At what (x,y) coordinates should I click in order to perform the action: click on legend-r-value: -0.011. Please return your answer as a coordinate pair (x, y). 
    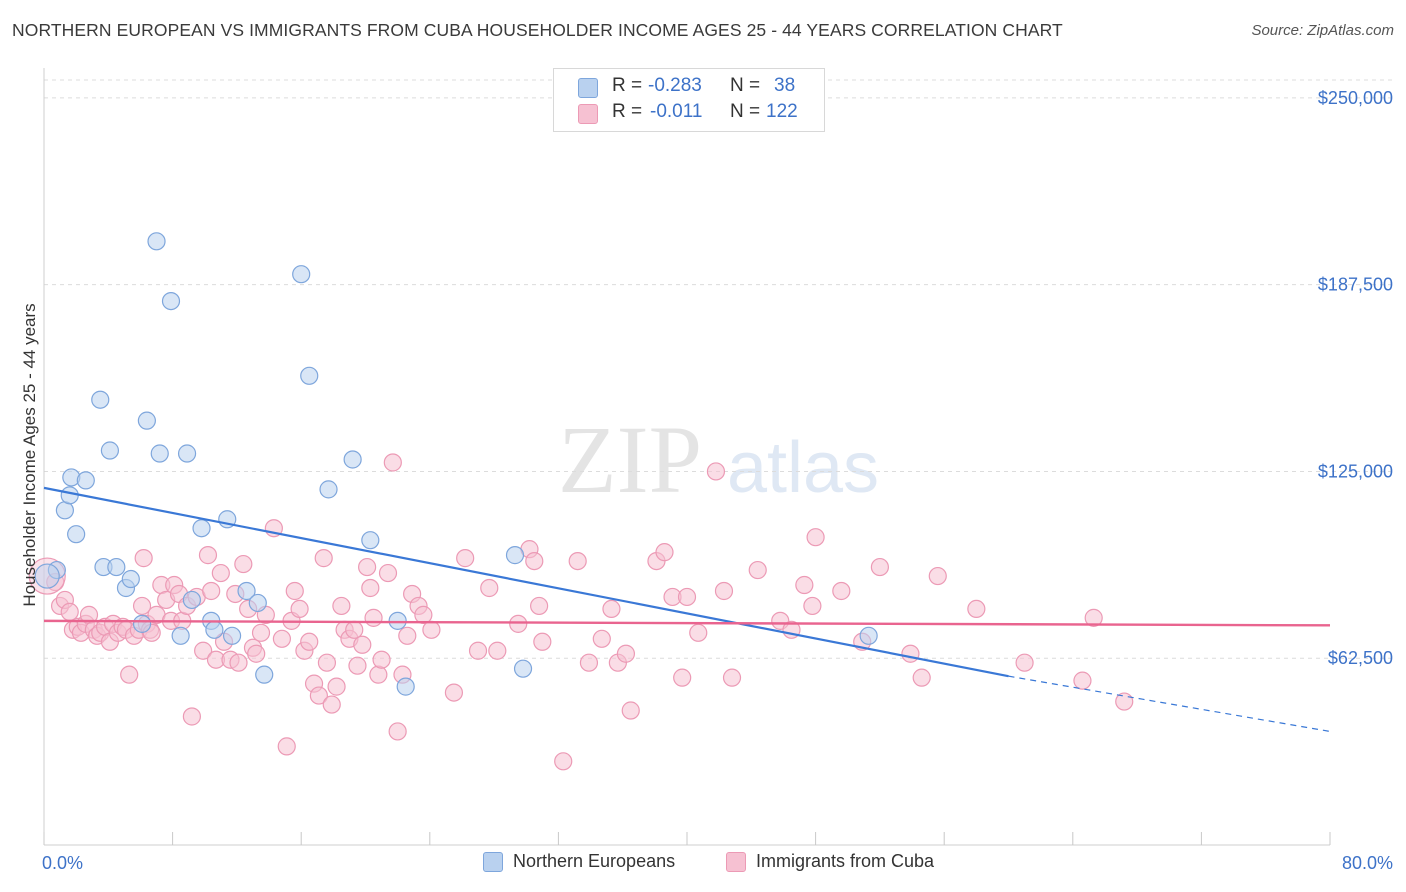
    Looking at the image, I should click on (676, 111).